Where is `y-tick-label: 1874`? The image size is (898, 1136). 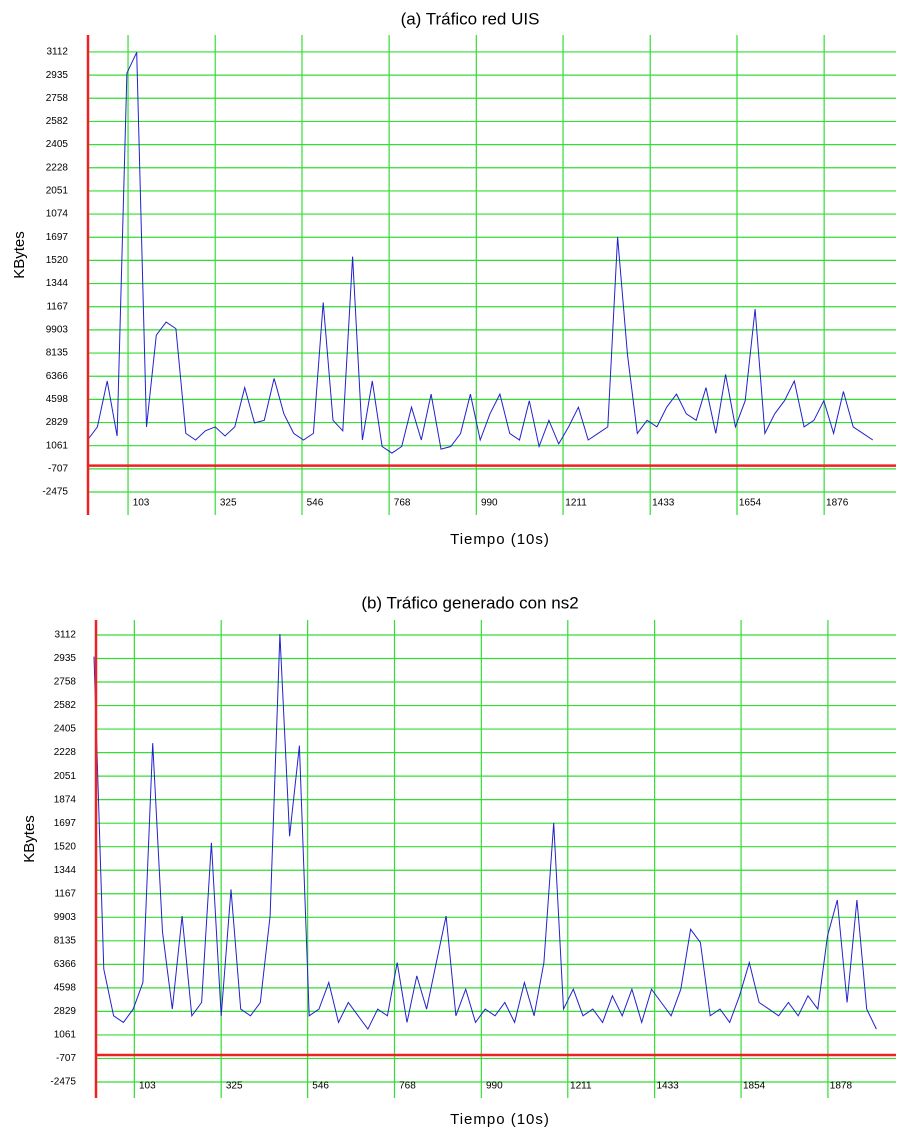 y-tick-label: 1874 is located at coordinates (65, 799).